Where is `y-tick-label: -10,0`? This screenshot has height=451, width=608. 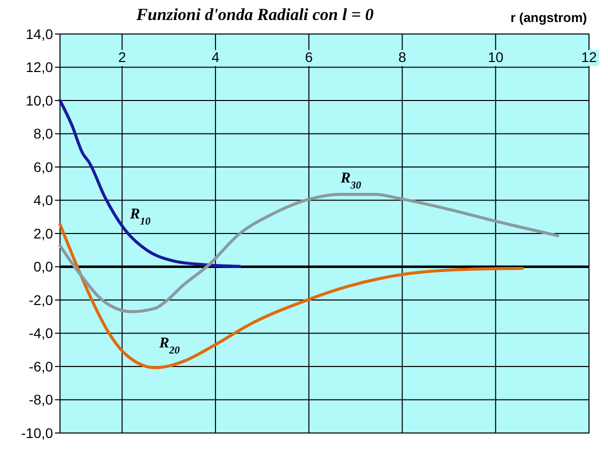
y-tick-label: -10,0 is located at coordinates (37, 432).